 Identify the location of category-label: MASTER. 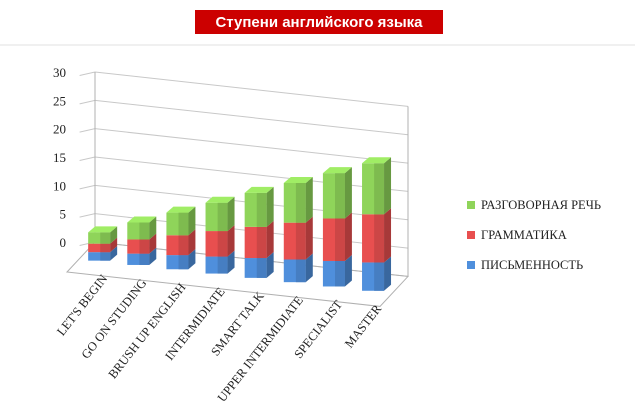
(363, 325).